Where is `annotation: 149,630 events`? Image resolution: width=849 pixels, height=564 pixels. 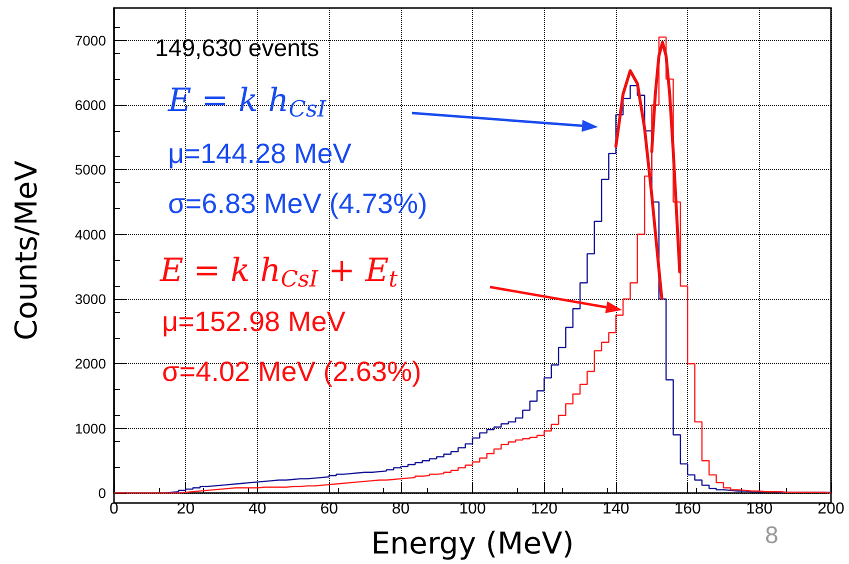
annotation: 149,630 events is located at coordinates (237, 48).